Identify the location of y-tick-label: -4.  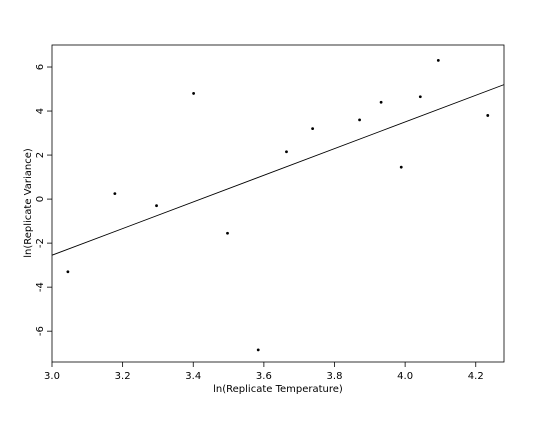
(40, 287).